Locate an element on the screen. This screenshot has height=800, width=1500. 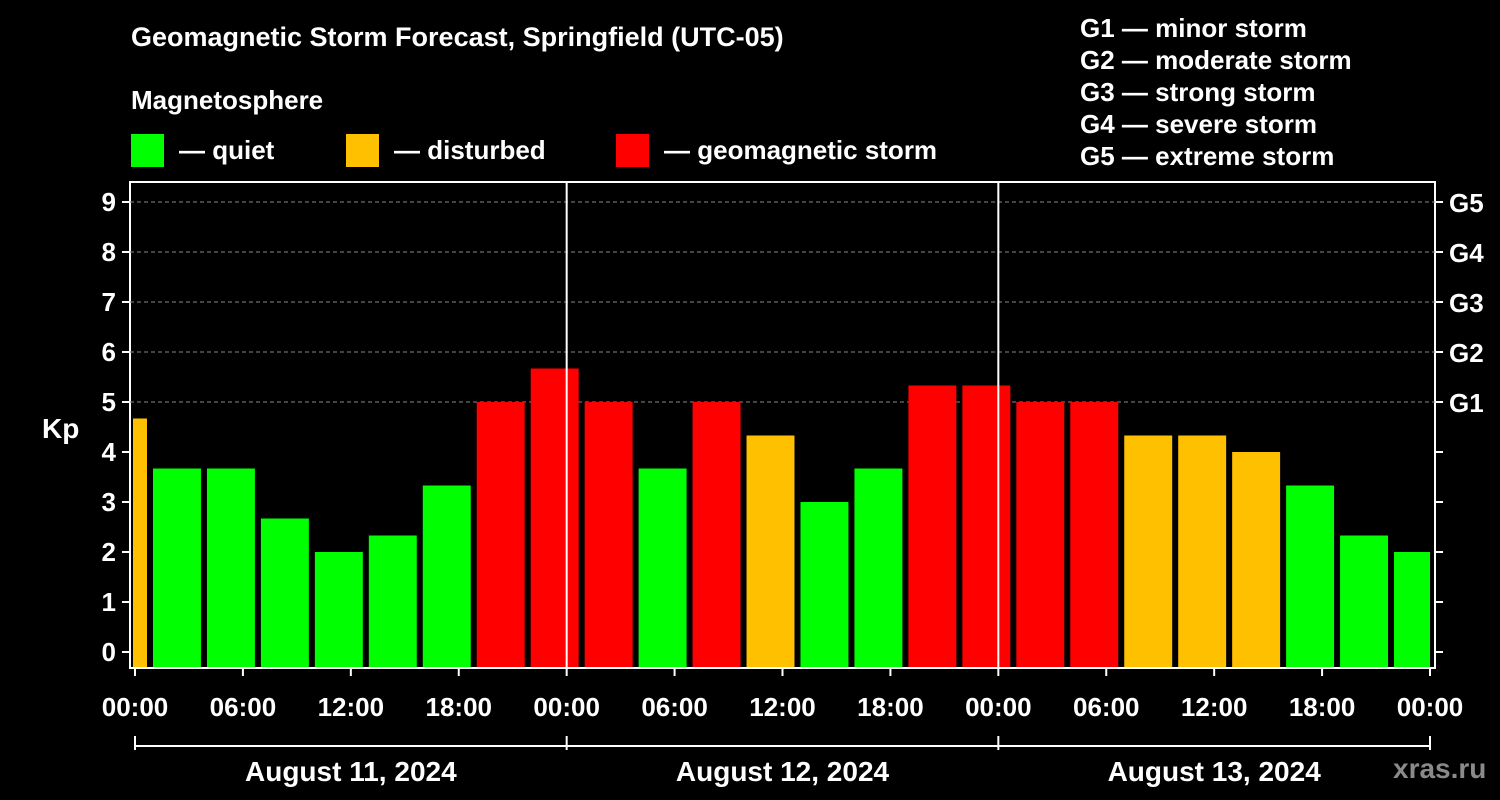
storm-scale-g5: G5 — extreme storm is located at coordinates (1207, 156).